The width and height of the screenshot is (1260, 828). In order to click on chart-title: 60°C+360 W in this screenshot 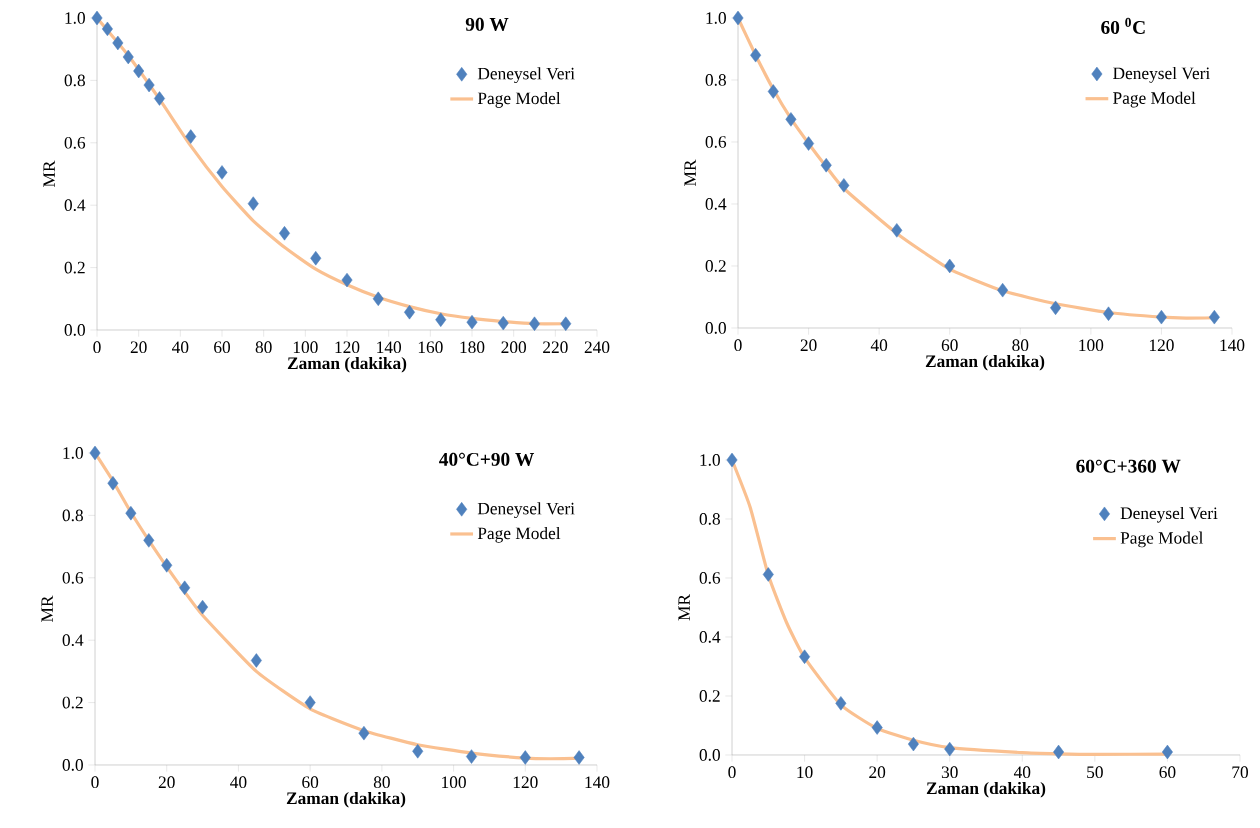, I will do `click(1128, 466)`.